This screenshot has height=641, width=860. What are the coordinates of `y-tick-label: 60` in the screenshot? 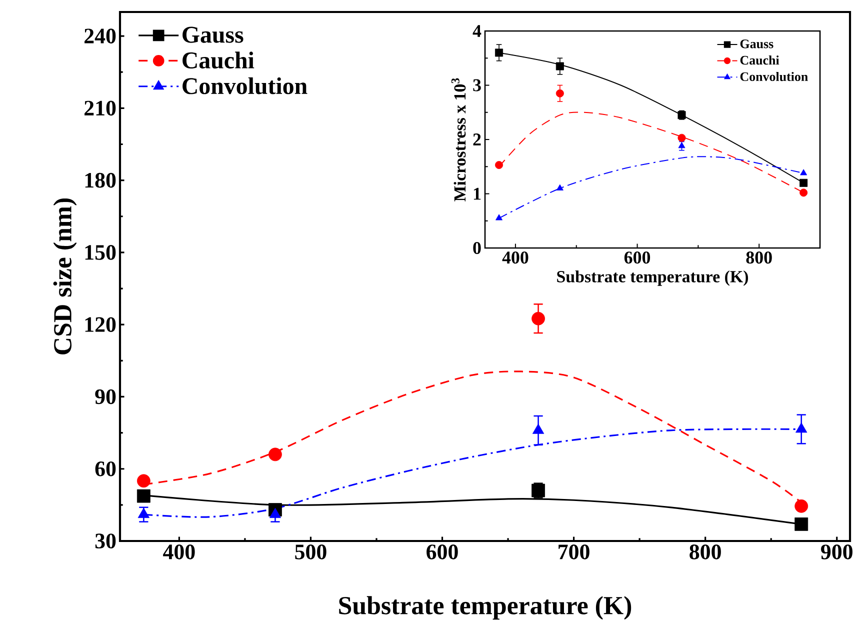 It's located at (105, 468).